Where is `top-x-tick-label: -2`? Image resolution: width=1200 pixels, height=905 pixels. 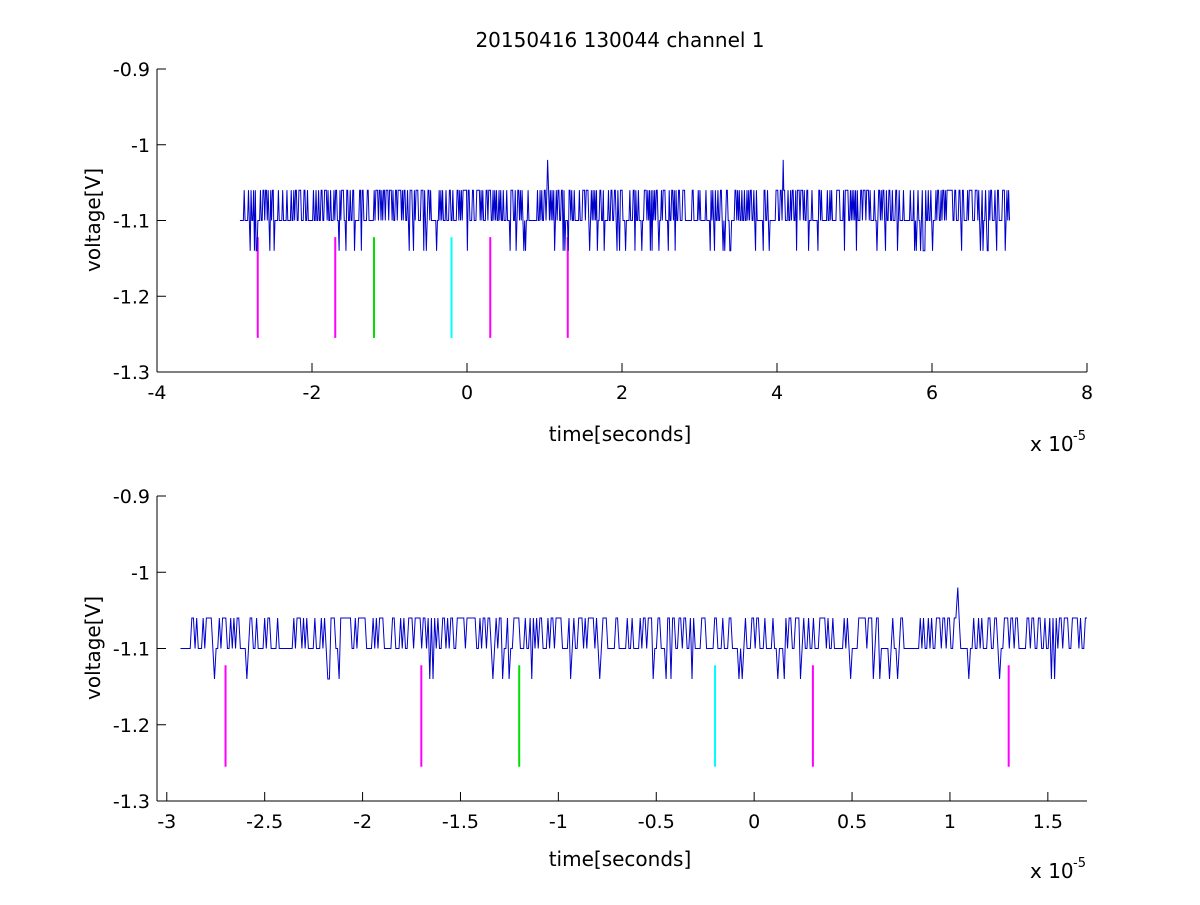 top-x-tick-label: -2 is located at coordinates (312, 393).